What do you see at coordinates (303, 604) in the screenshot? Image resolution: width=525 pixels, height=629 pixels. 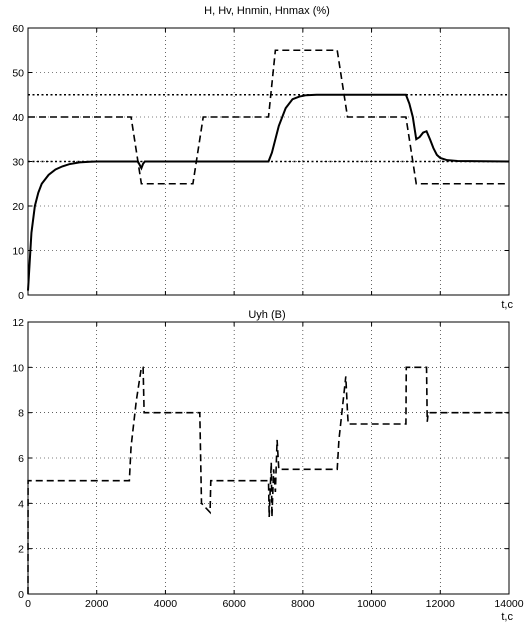 I see `bottom-x-tick-label: 8000` at bounding box center [303, 604].